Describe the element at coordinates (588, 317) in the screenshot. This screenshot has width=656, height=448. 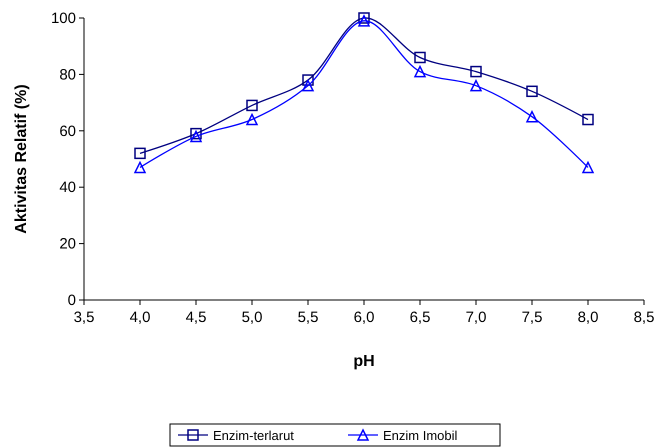
I see `x-tick-label: 8,0` at that location.